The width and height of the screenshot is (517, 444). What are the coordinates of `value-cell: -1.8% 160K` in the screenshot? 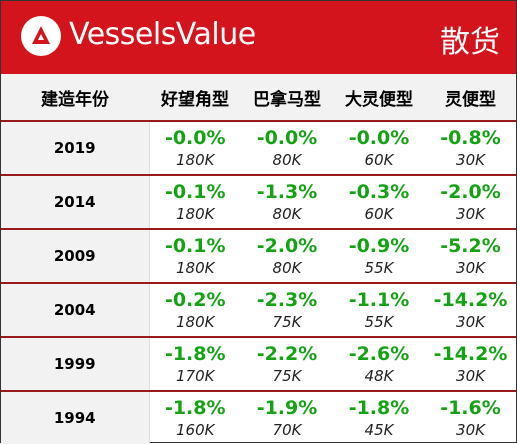 It's located at (195, 417).